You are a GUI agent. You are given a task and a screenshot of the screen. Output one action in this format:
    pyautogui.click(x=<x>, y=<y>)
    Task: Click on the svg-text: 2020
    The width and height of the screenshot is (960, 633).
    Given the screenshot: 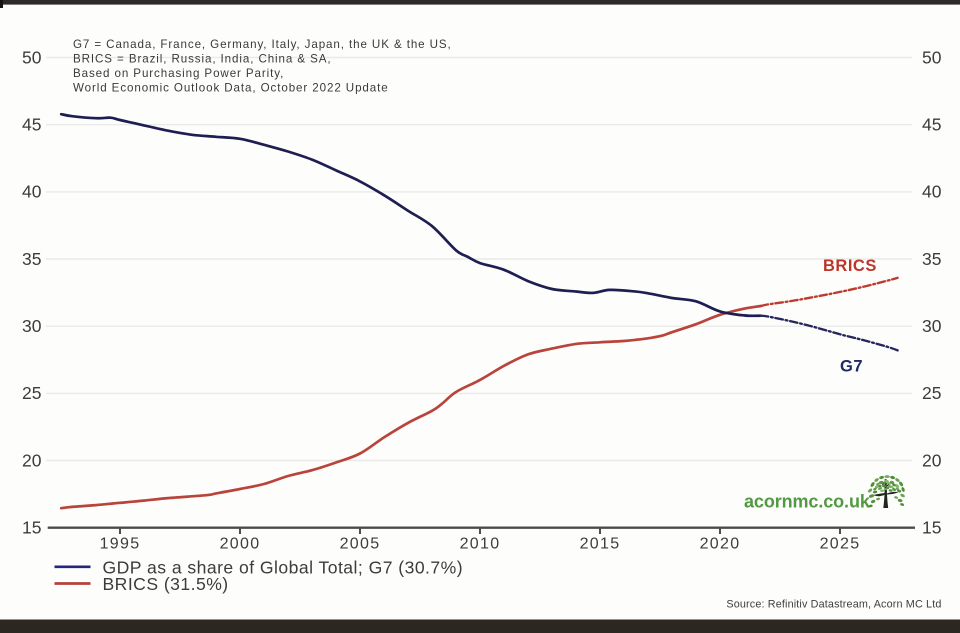 What is the action you would take?
    pyautogui.click(x=720, y=544)
    